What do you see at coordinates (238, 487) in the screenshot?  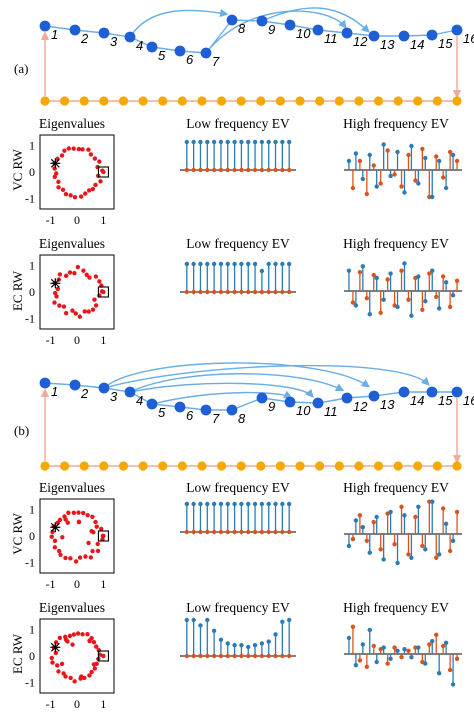 I see `low-title-b-vc: Low frequency EV` at bounding box center [238, 487].